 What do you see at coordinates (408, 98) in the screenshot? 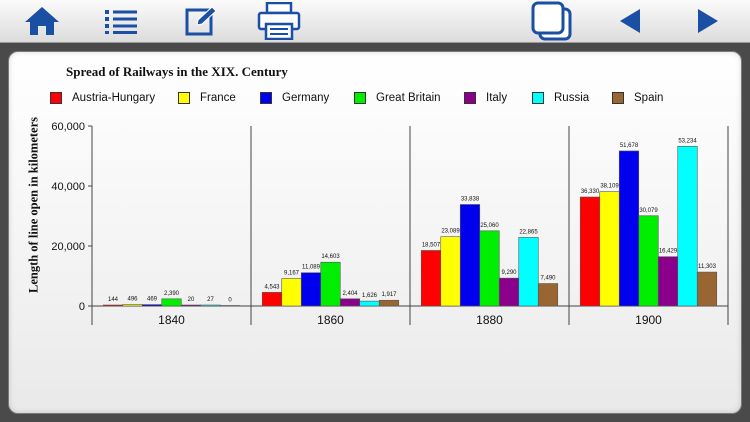
I see `legend-label: Great Britain` at bounding box center [408, 98].